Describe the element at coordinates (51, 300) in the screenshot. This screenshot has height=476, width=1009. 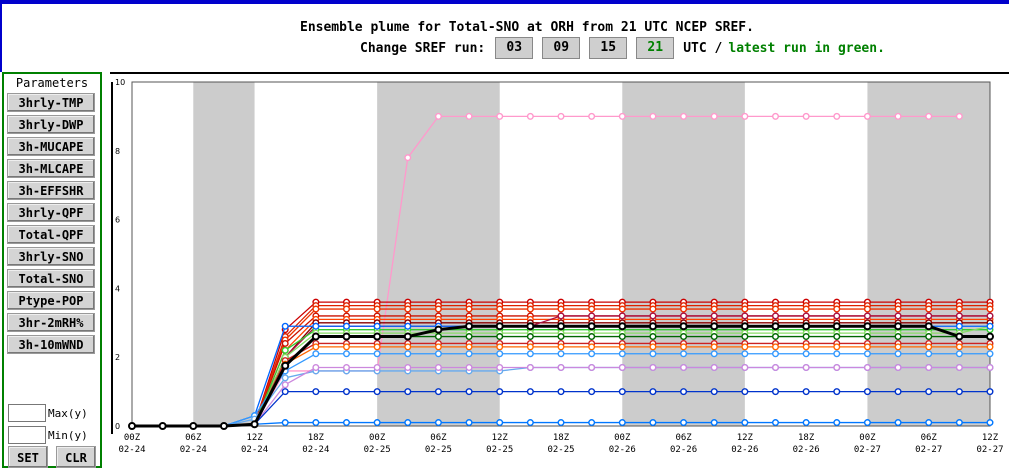
I see `param-button-ptype-pop: Ptype-POP` at that location.